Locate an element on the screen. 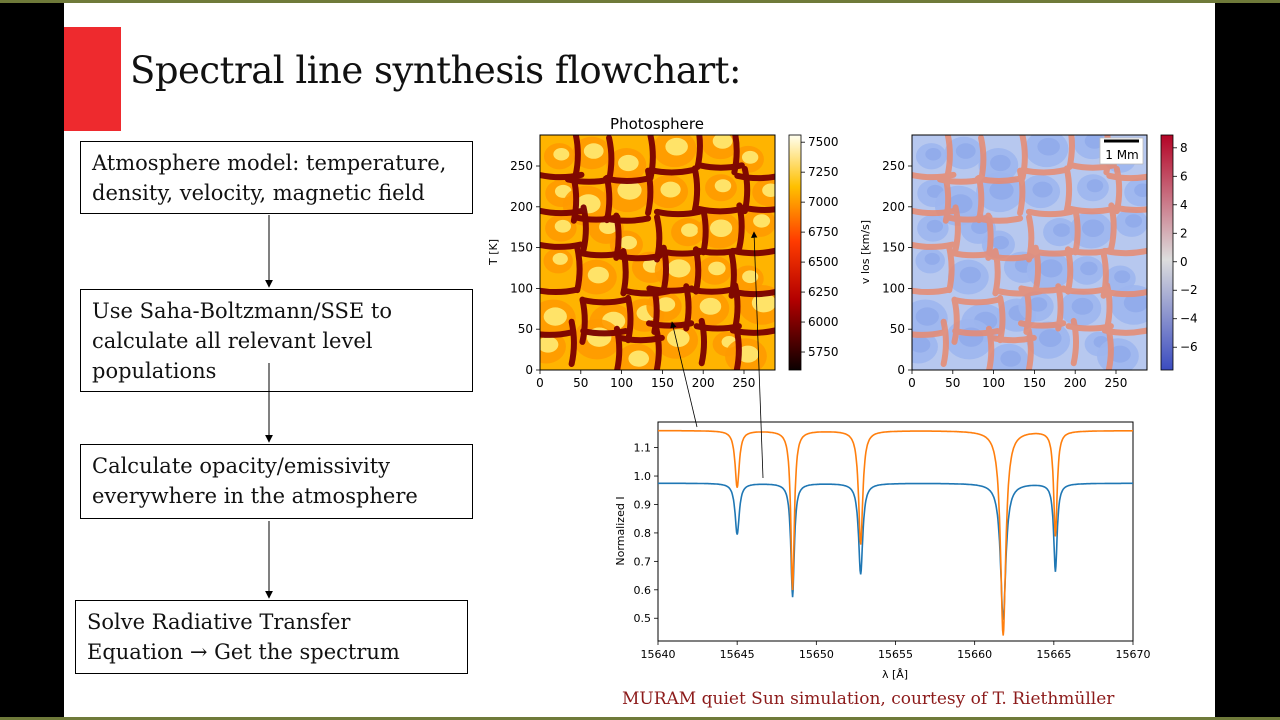  colorbar-tick-label: 0 is located at coordinates (1184, 262).